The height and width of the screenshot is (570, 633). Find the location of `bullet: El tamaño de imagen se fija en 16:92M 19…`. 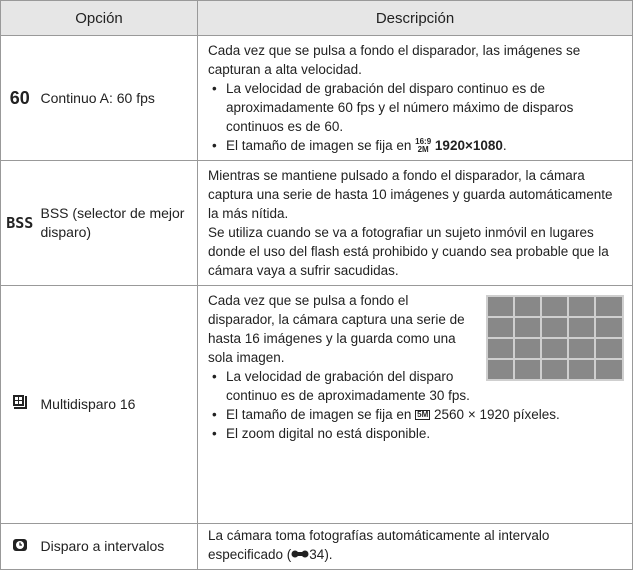

bullet: El tamaño de imagen se fija en 16:92M 19… is located at coordinates (418, 145).